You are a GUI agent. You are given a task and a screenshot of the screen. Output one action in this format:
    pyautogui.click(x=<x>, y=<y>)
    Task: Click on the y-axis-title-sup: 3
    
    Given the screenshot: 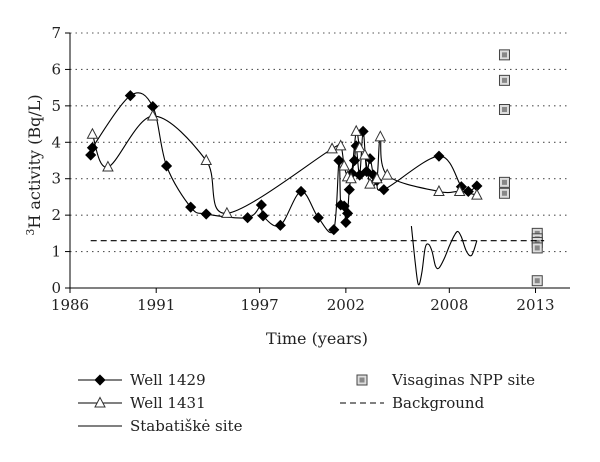 What is the action you would take?
    pyautogui.click(x=30, y=232)
    